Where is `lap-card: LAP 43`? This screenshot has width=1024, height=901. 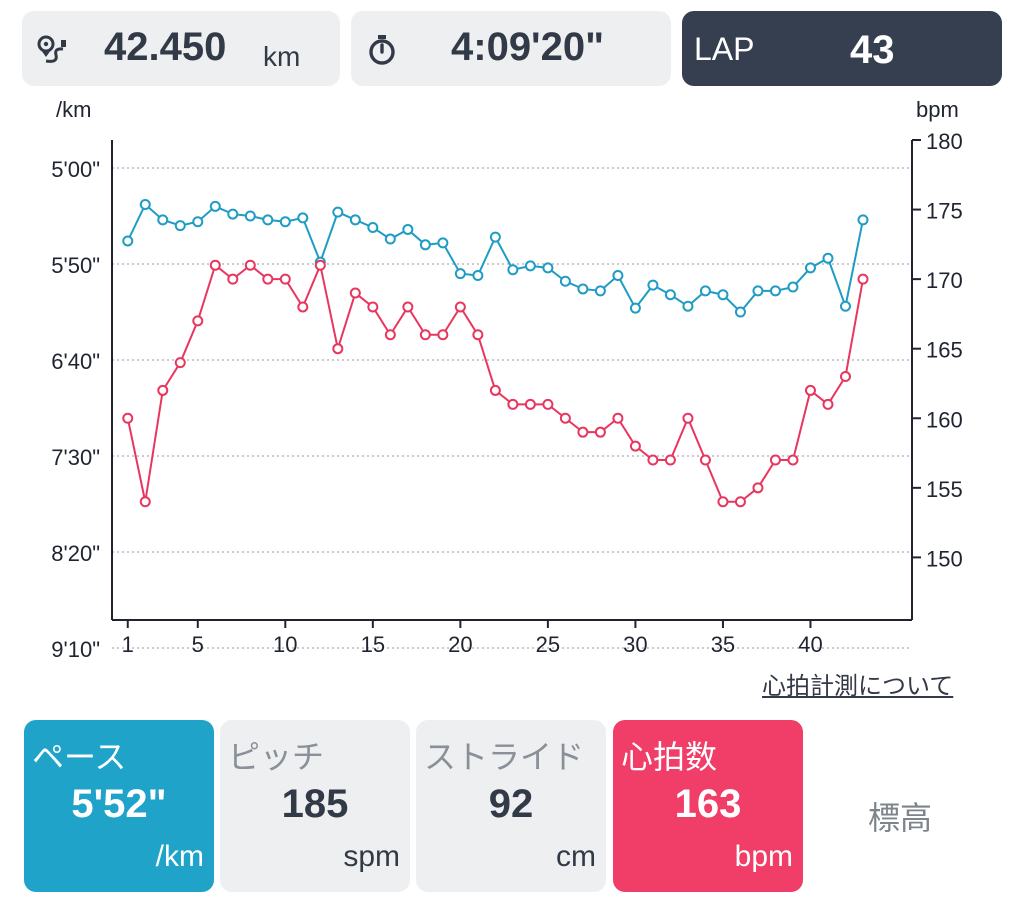
lap-card: LAP 43 is located at coordinates (842, 48).